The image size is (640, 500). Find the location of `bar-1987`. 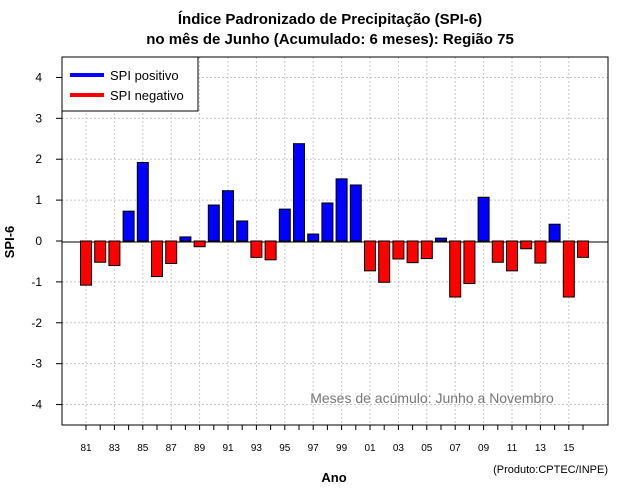

bar-1987 is located at coordinates (171, 252).